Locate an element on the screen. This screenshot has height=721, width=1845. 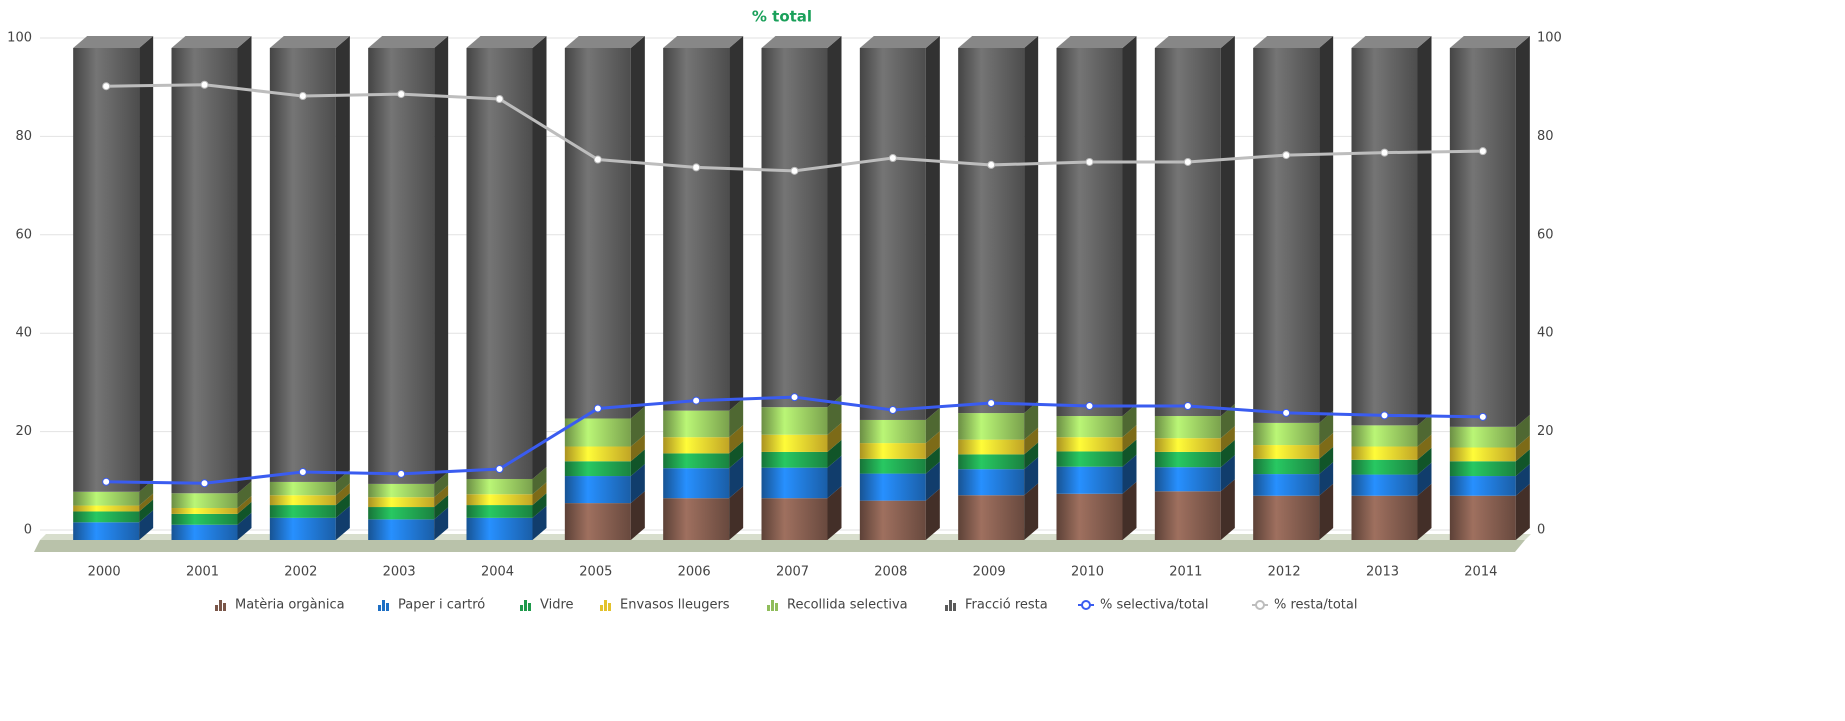
x-tick-label: 2007 is located at coordinates (792, 572).